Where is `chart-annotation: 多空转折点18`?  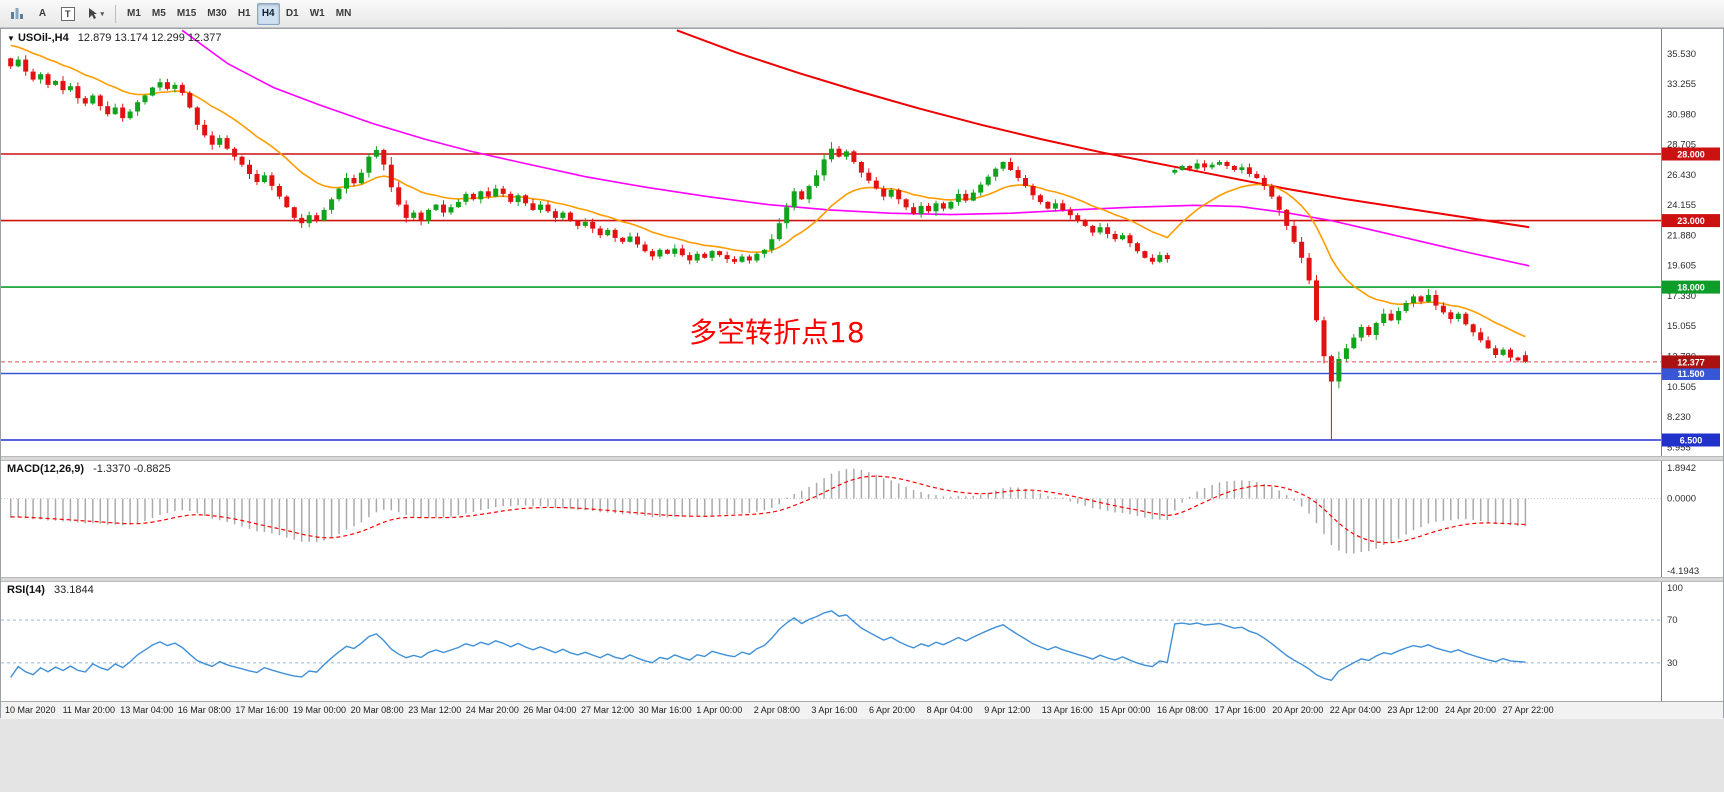
chart-annotation: 多空转折点18 is located at coordinates (777, 332).